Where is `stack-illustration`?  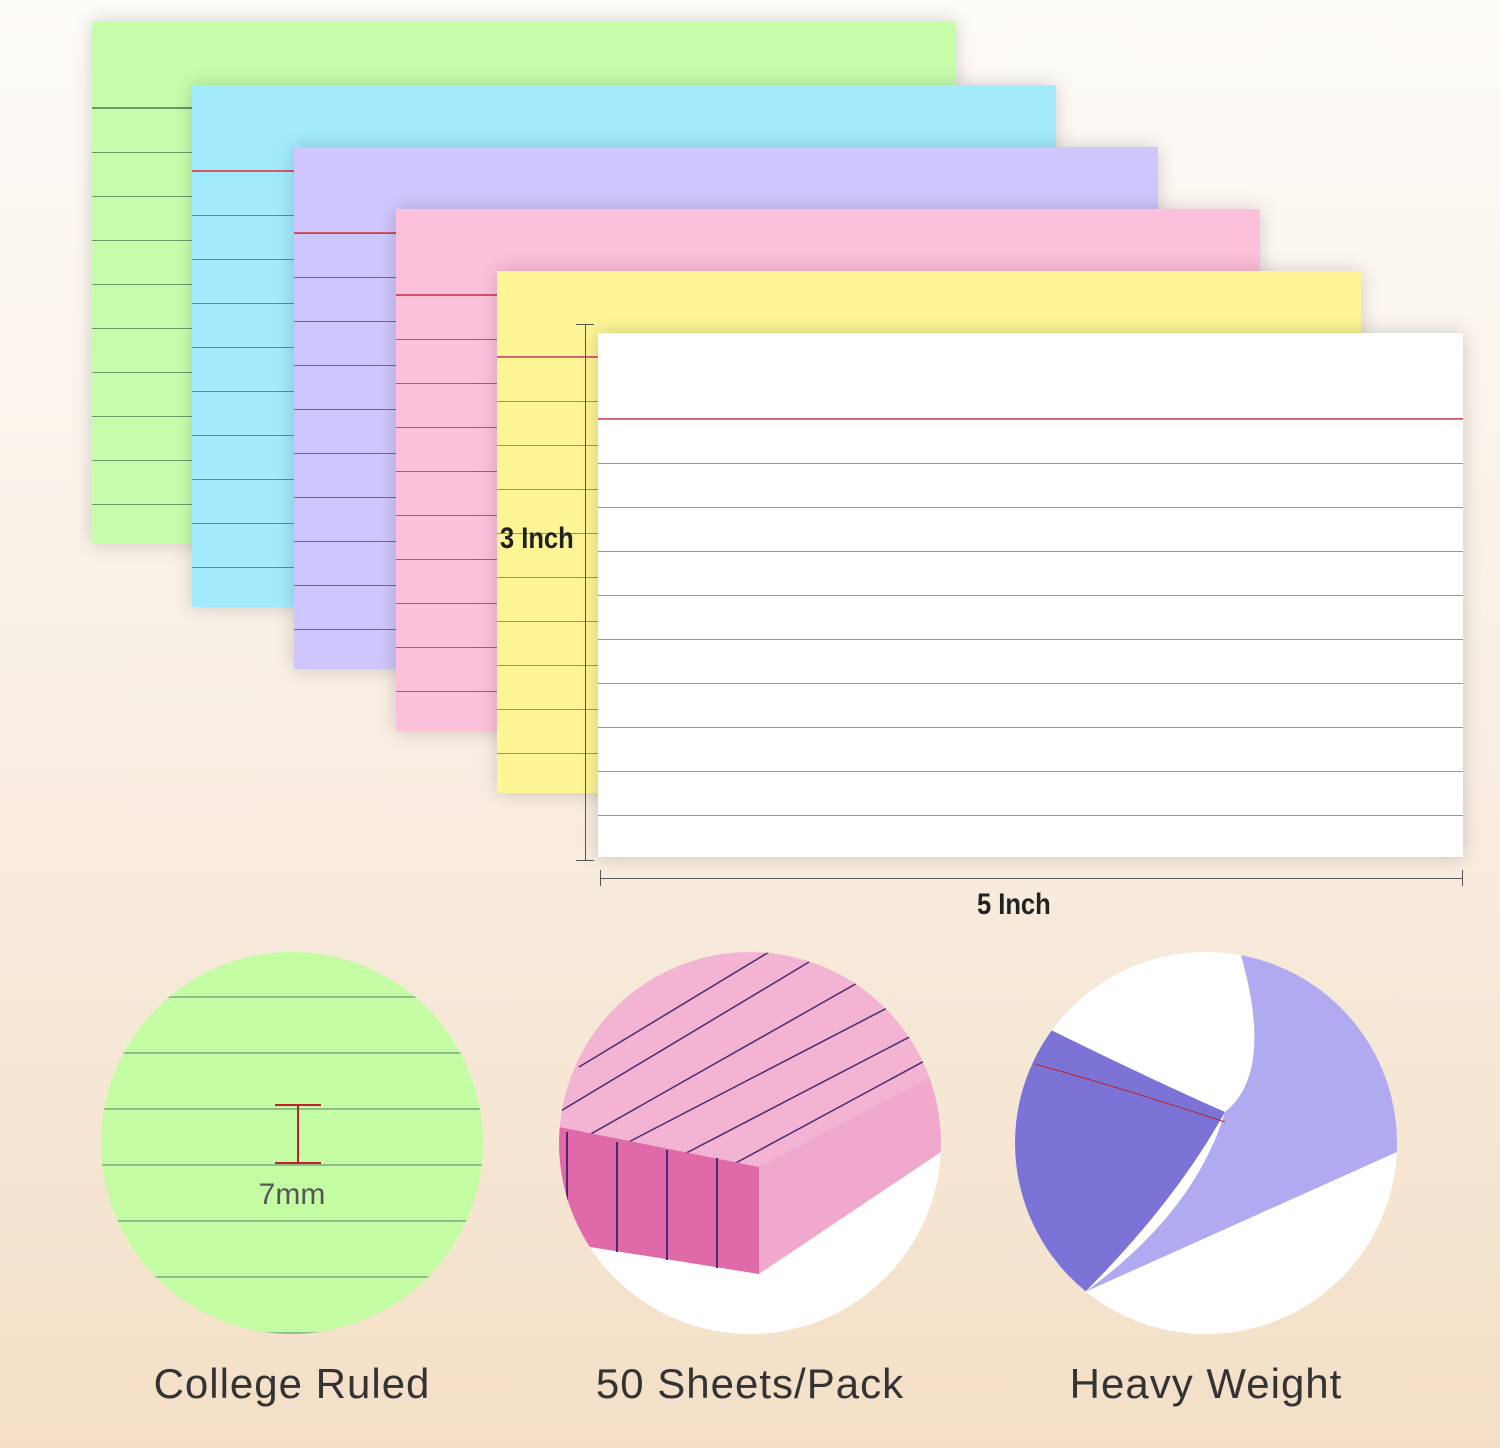
stack-illustration is located at coordinates (750, 1113).